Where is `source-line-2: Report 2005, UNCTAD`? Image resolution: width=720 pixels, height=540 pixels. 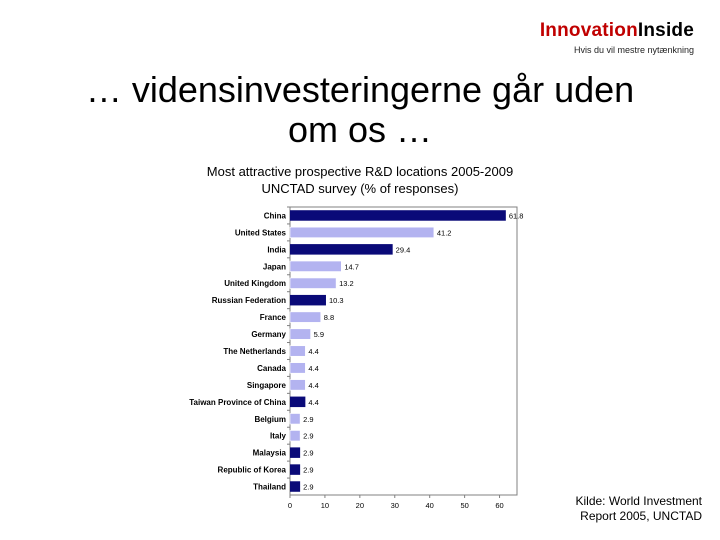 source-line-2: Report 2005, UNCTAD is located at coordinates (641, 516).